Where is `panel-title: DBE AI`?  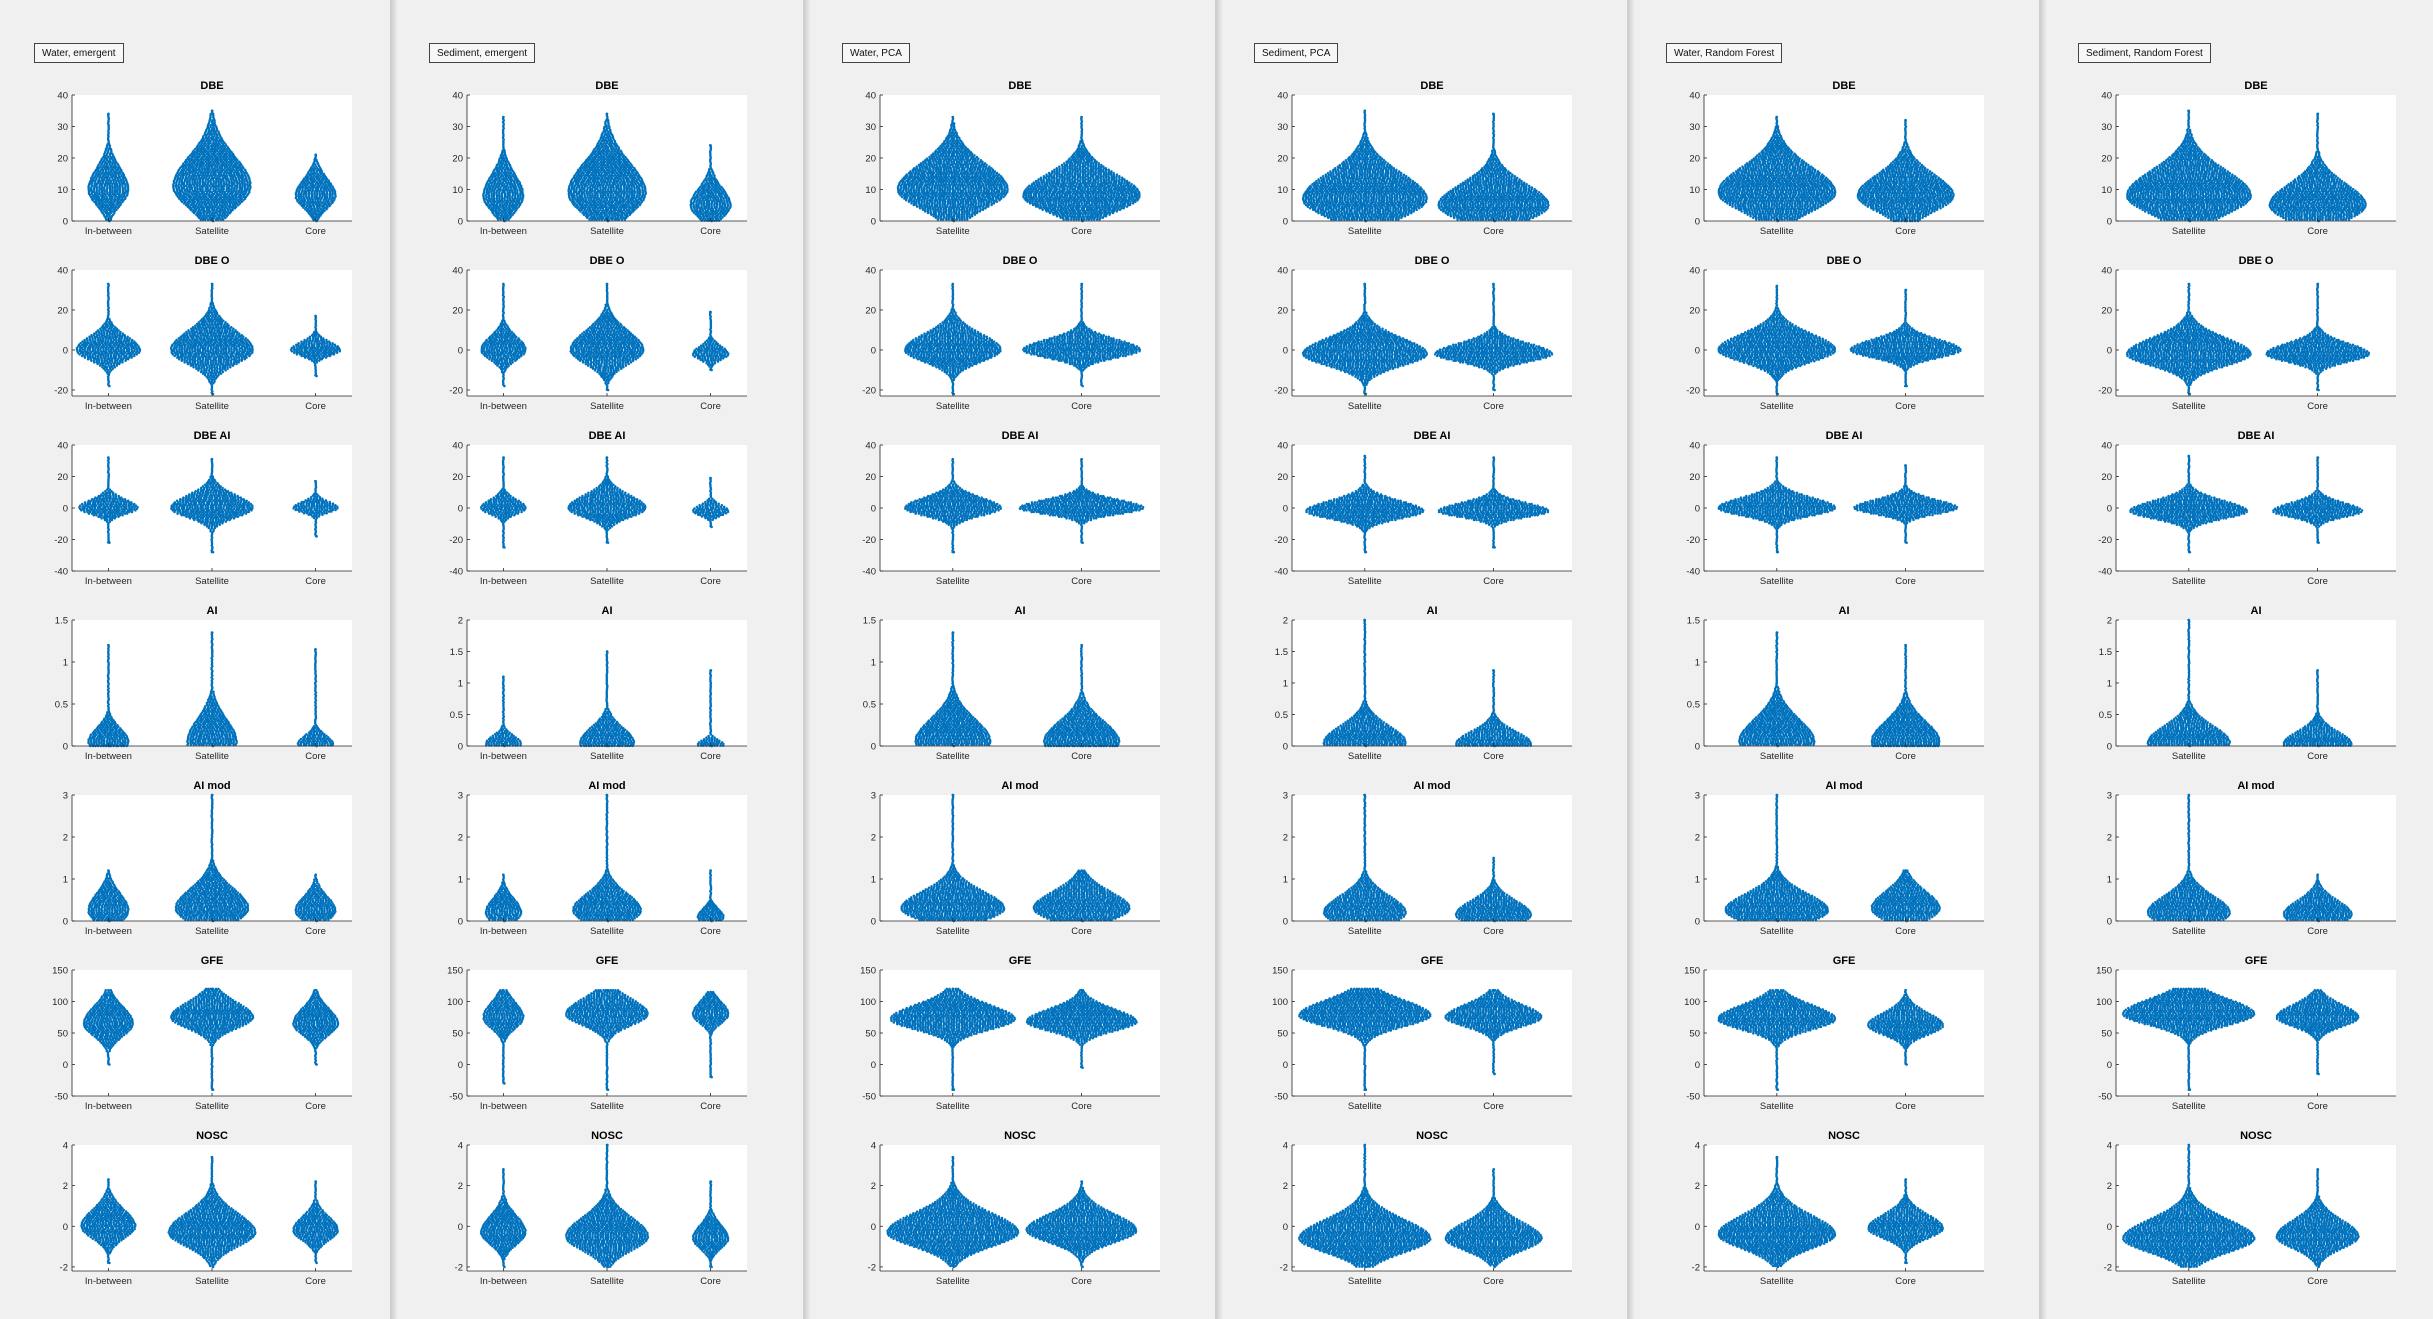
panel-title: DBE AI is located at coordinates (1432, 436).